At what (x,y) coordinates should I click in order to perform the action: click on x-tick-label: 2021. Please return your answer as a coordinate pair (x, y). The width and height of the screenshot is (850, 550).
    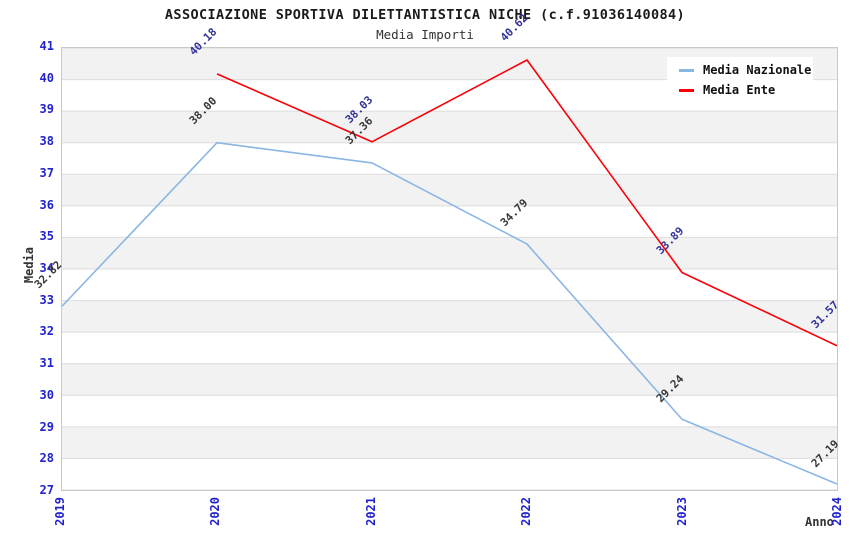
    Looking at the image, I should click on (370, 511).